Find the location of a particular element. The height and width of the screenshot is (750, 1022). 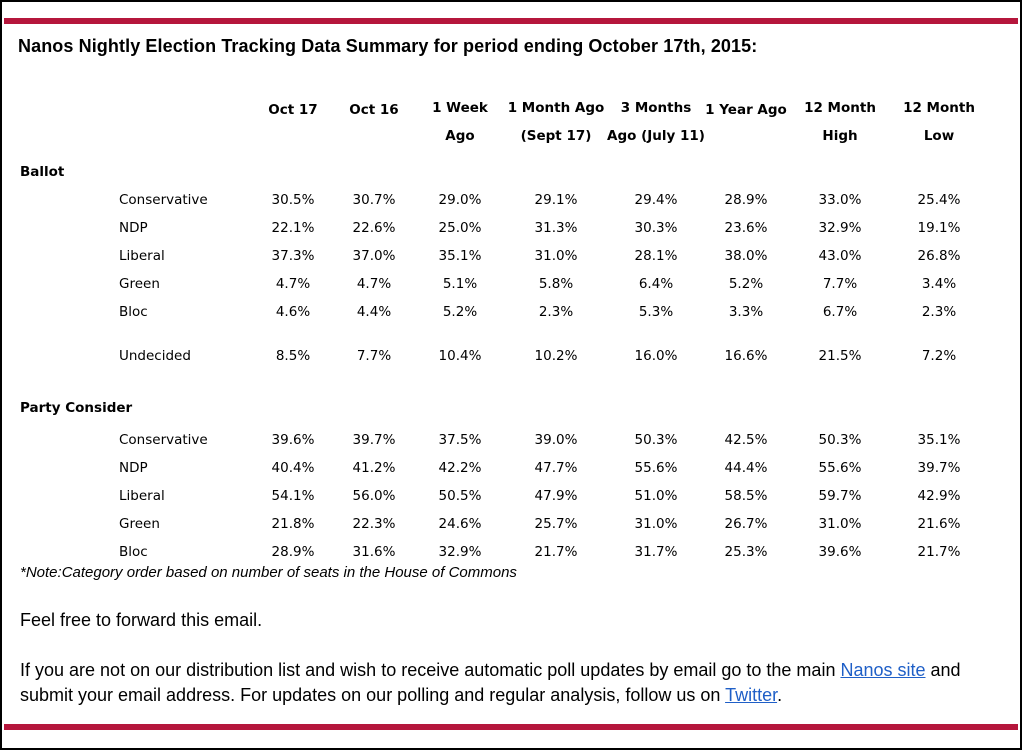

bottom-accent-bar is located at coordinates (511, 727).